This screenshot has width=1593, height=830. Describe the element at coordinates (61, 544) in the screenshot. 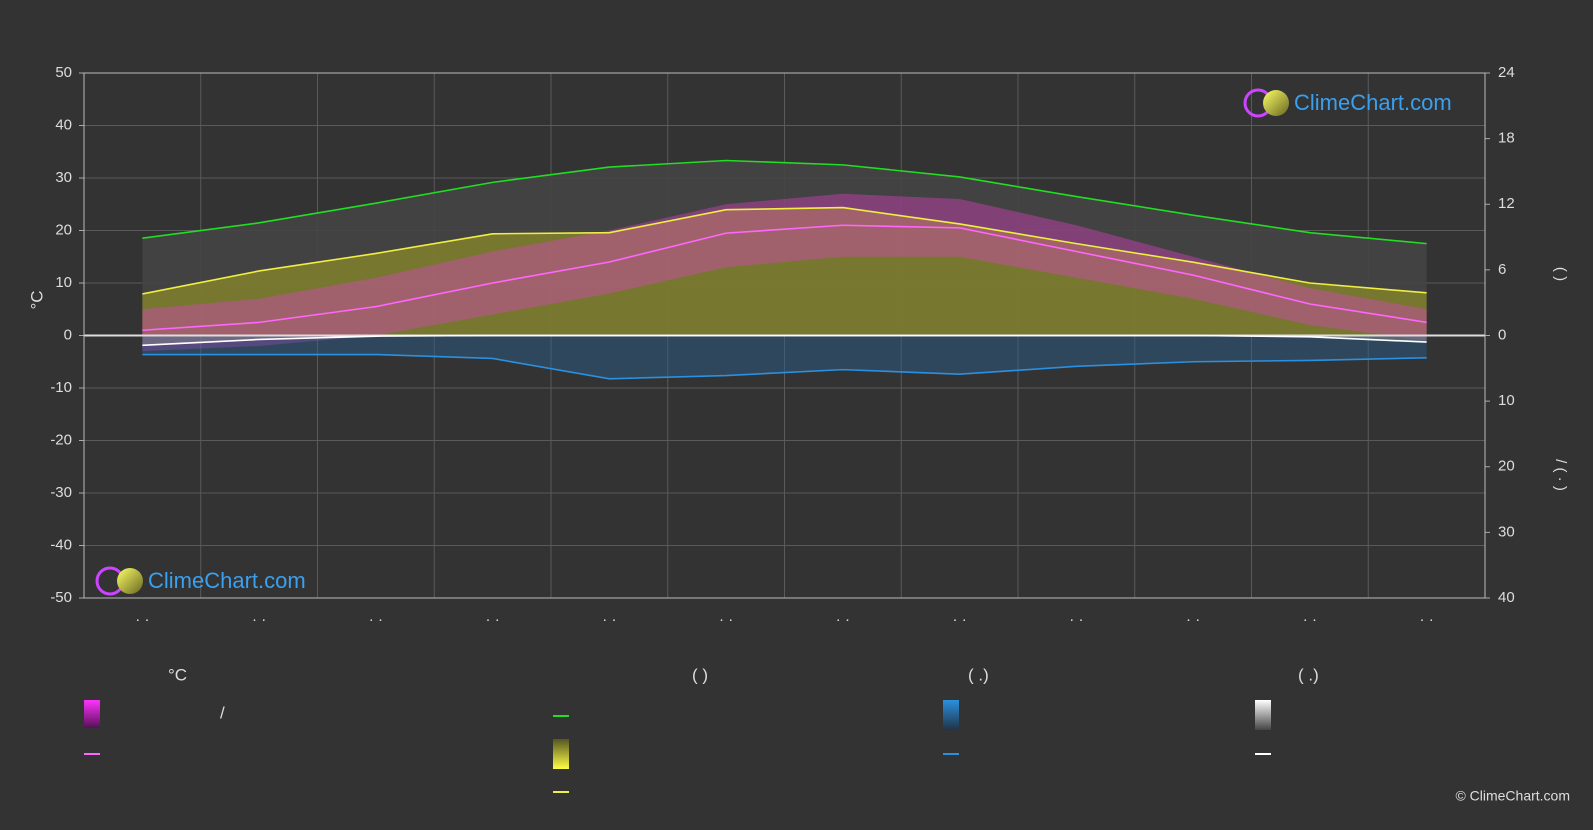

I see `y-tick-label: -40` at that location.